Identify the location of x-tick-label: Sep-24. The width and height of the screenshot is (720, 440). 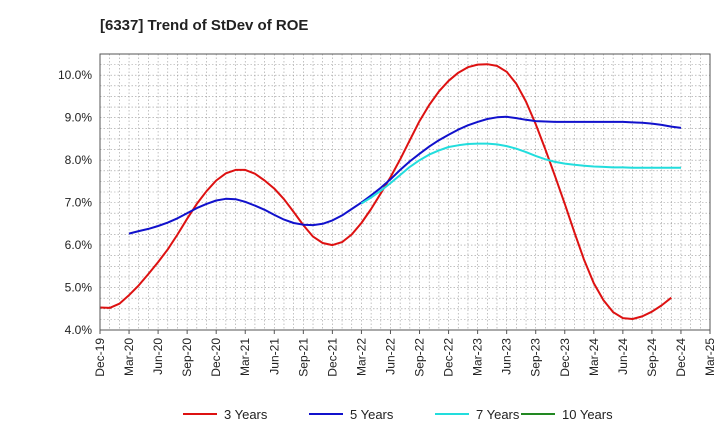
(652, 357).